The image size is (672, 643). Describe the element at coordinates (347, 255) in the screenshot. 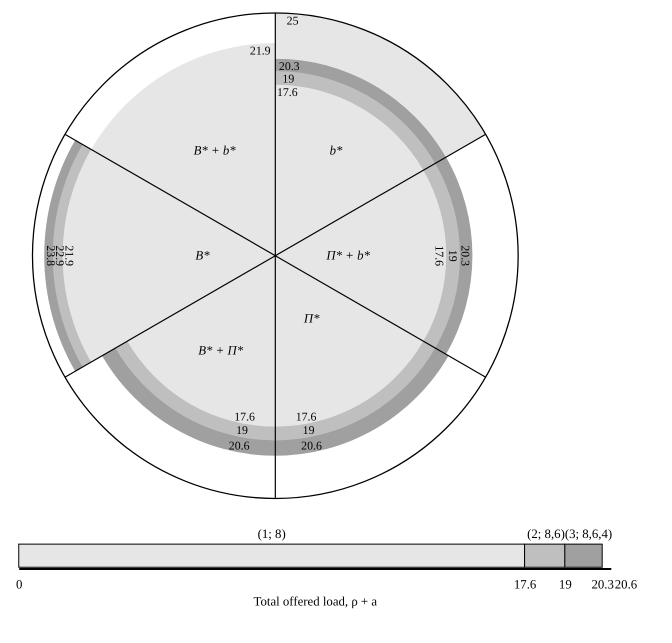

I see `category-label: Π* + b*` at that location.